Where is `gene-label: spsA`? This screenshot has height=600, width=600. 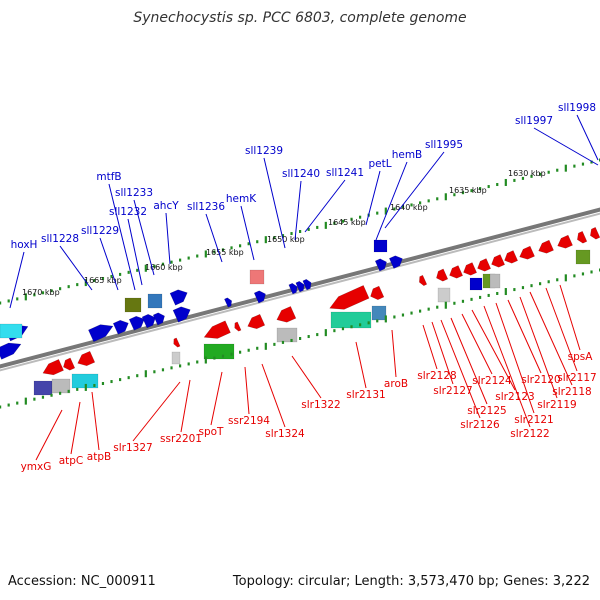 gene-label: spsA is located at coordinates (581, 357).